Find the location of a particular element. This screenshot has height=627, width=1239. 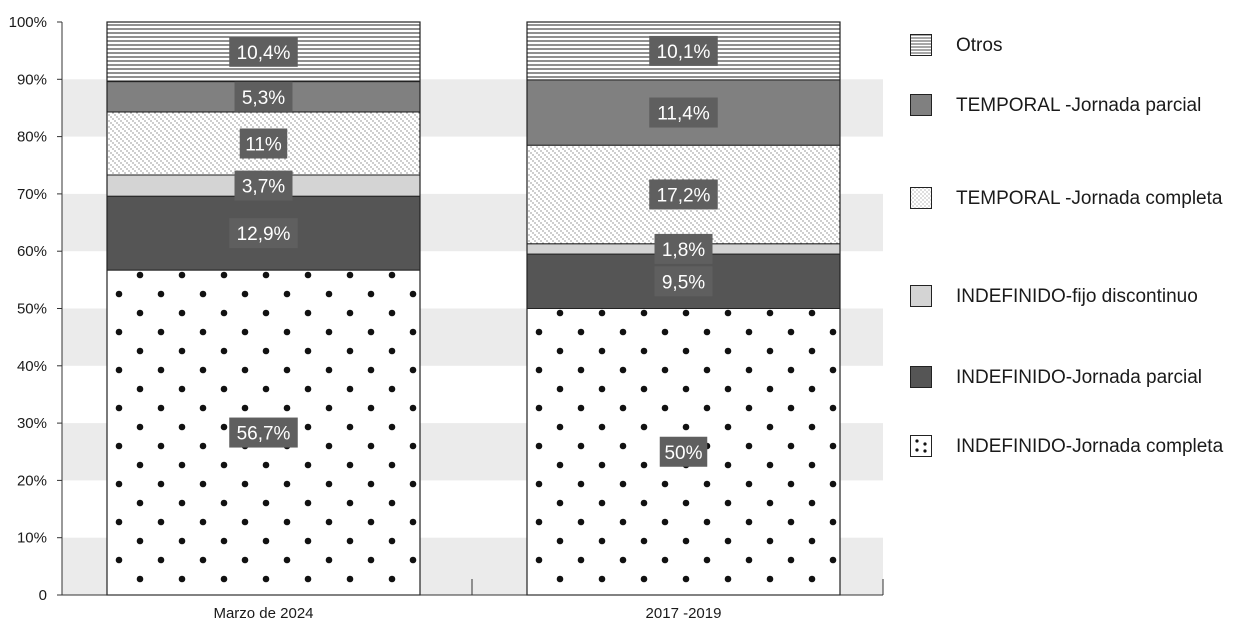

data-label: 9,5% is located at coordinates (683, 282).